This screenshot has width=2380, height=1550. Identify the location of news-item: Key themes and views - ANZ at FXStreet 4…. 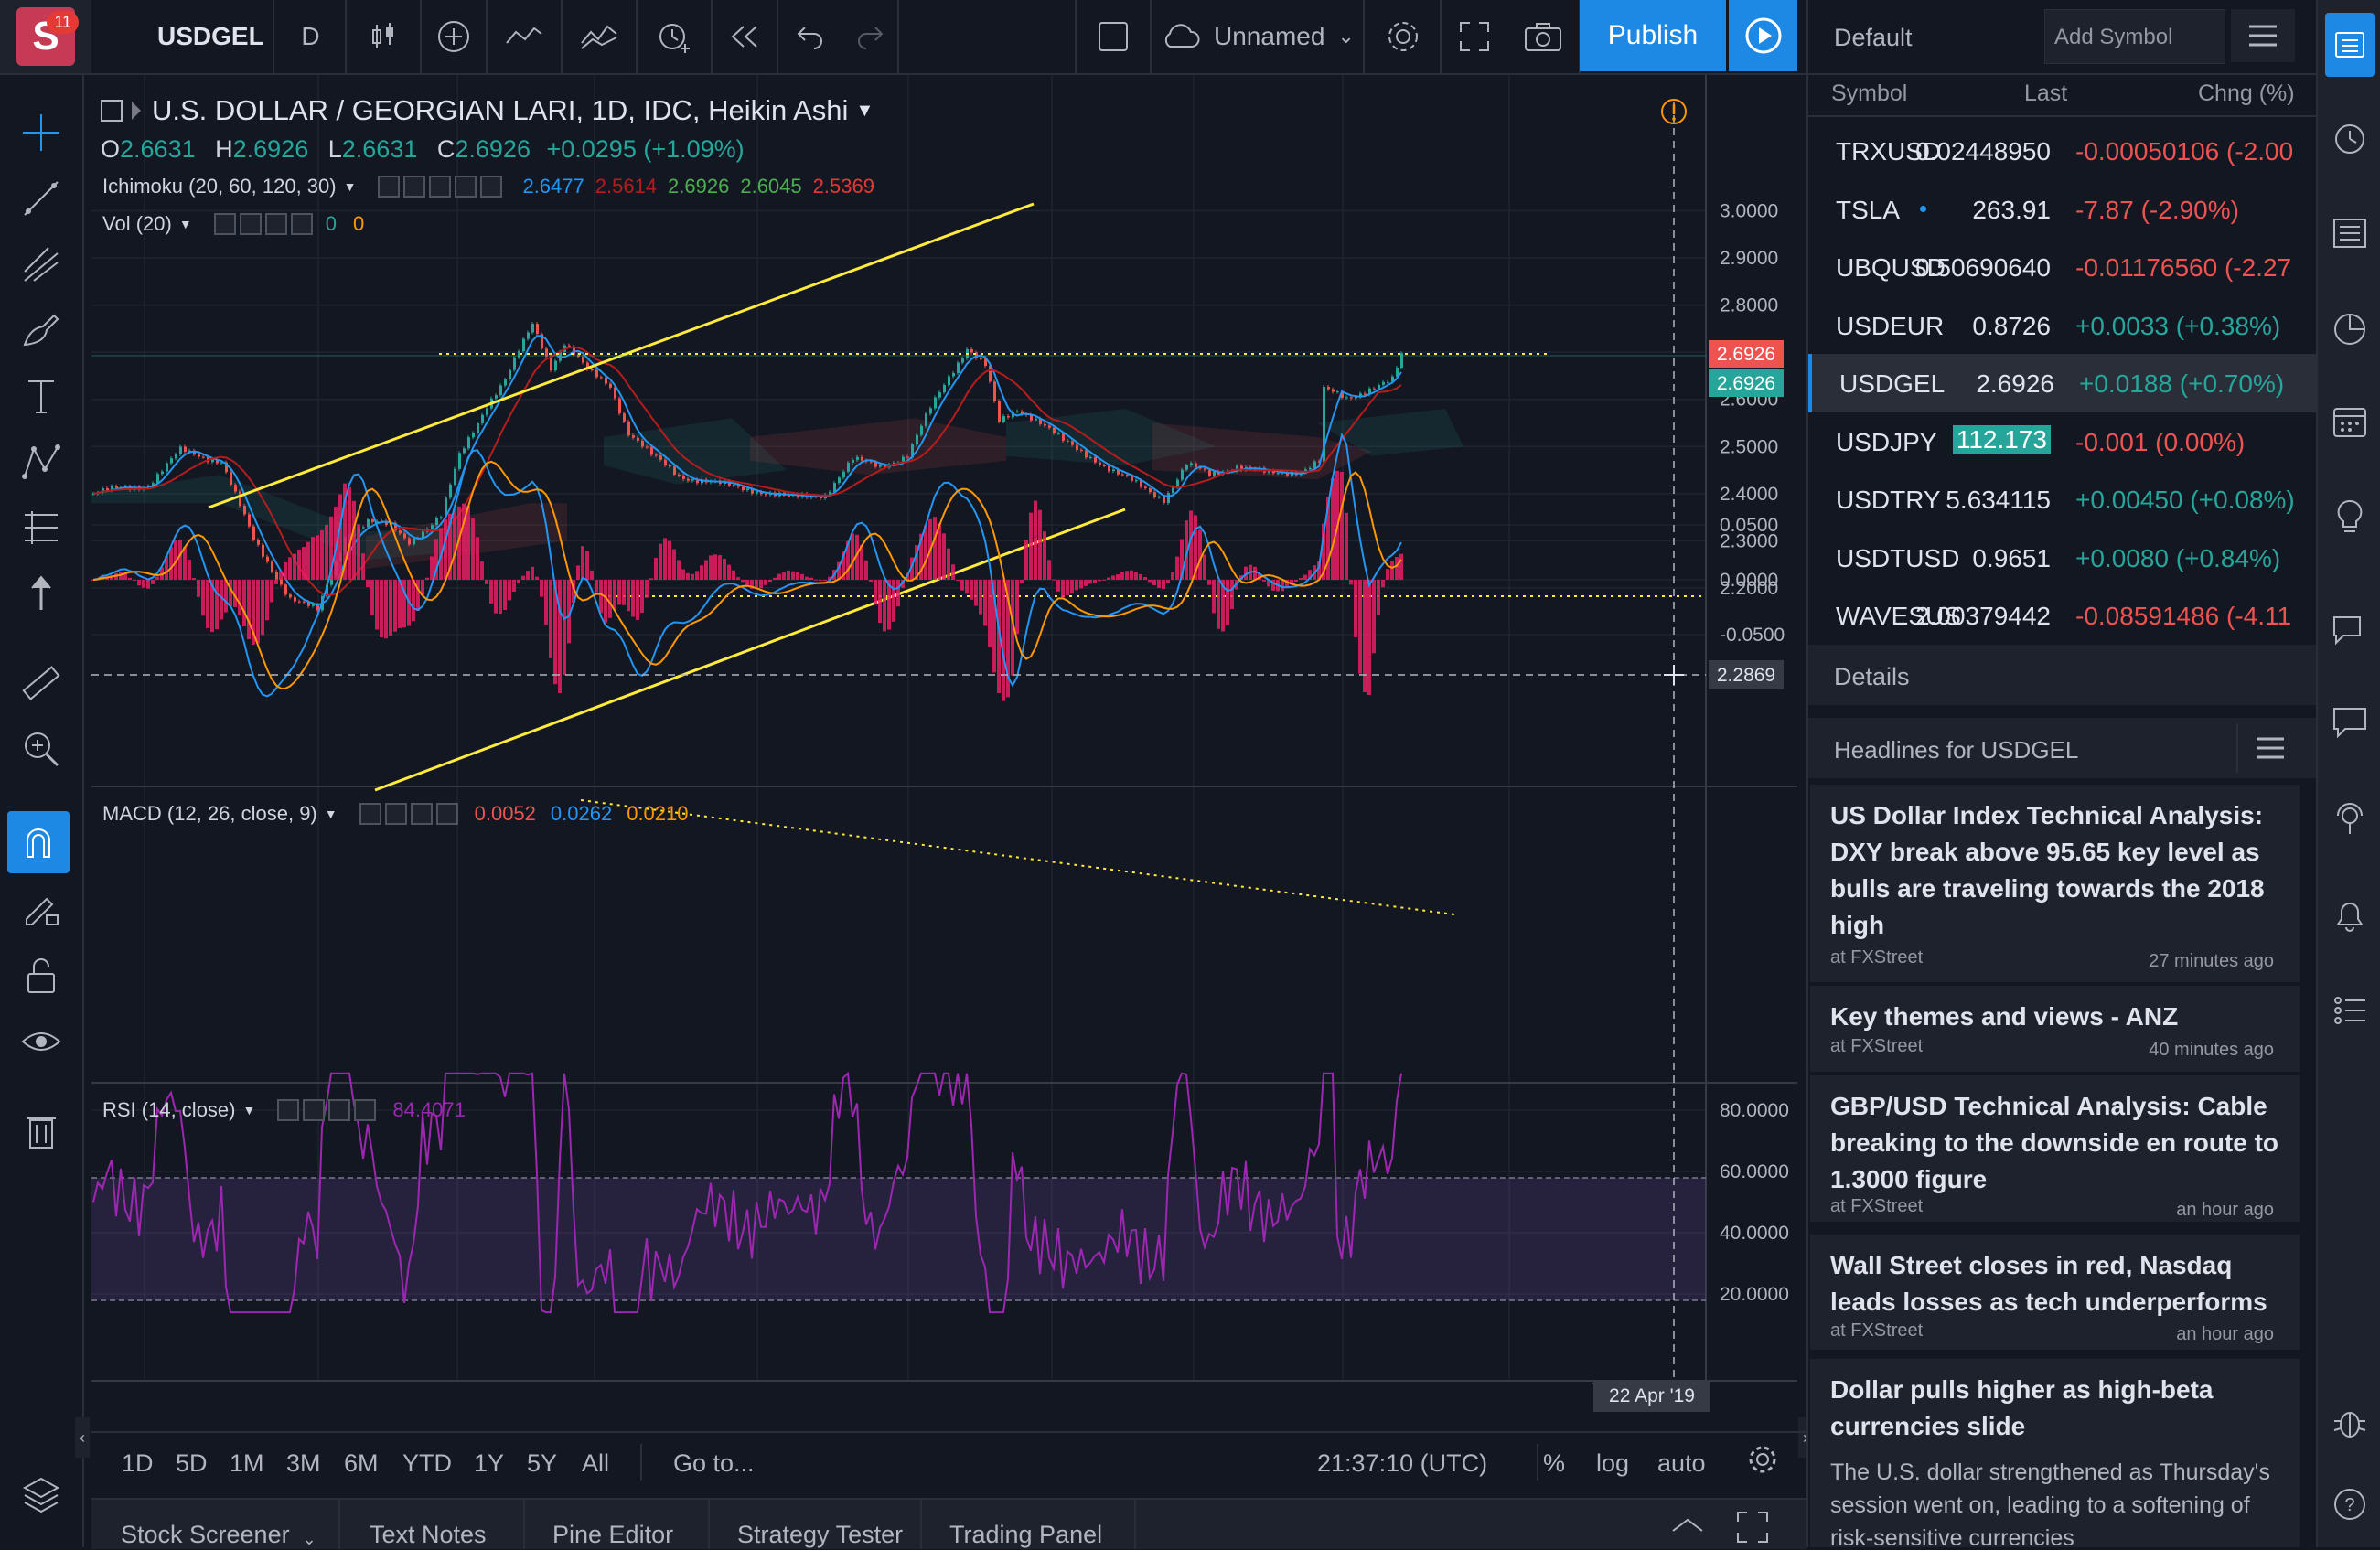
(2055, 1029).